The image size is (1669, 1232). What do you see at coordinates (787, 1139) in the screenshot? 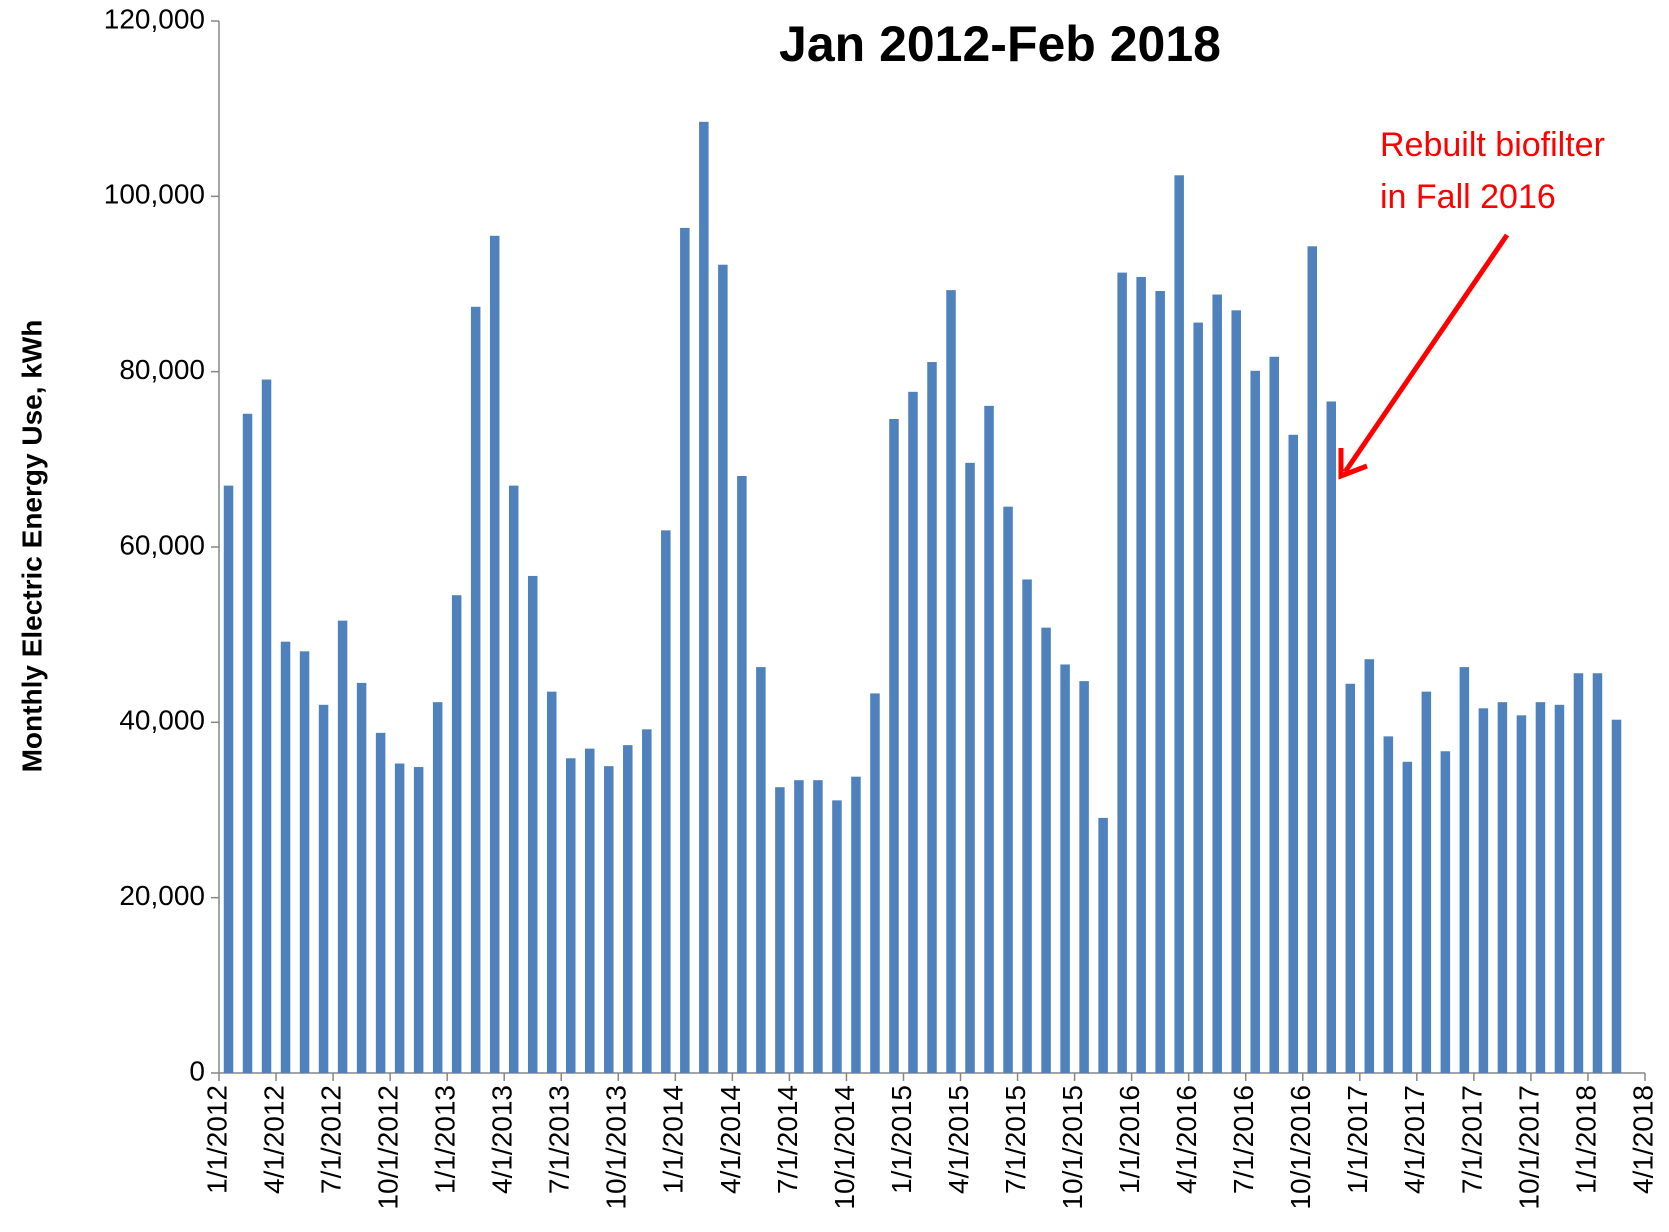
I see `x-tick-label: 7/1/2014` at bounding box center [787, 1139].